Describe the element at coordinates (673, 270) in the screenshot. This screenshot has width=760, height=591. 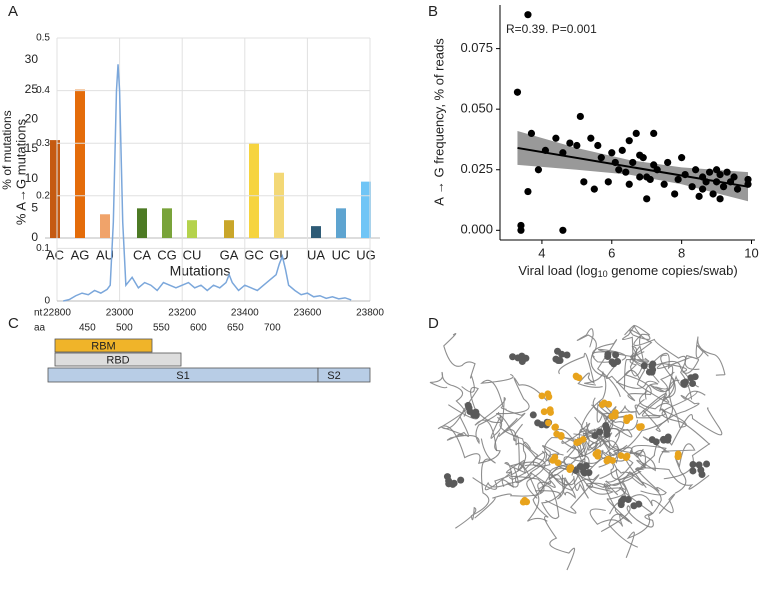
I see `x-label-part: genome copies/swab)` at that location.